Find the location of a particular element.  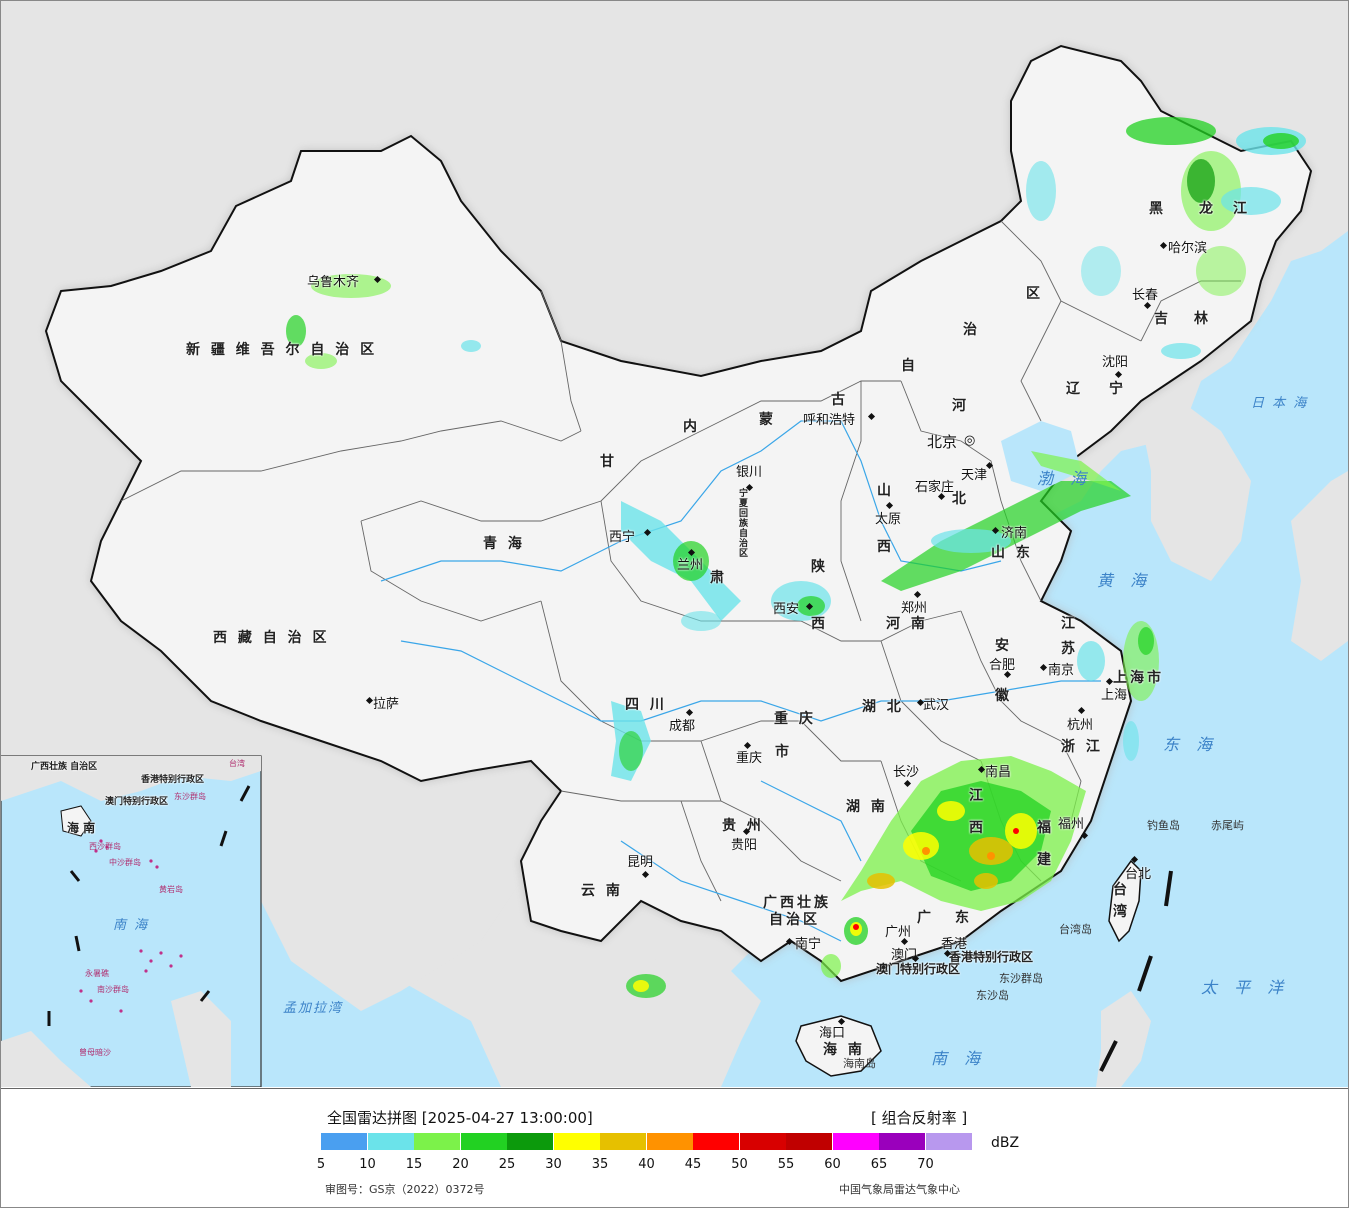

city-haikou: 海口 is located at coordinates (832, 1033).